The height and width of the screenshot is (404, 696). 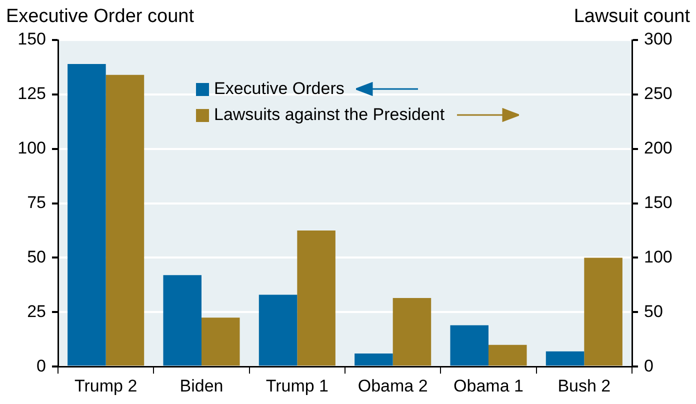 I want to click on y-tick-label: 50, so click(x=36, y=256).